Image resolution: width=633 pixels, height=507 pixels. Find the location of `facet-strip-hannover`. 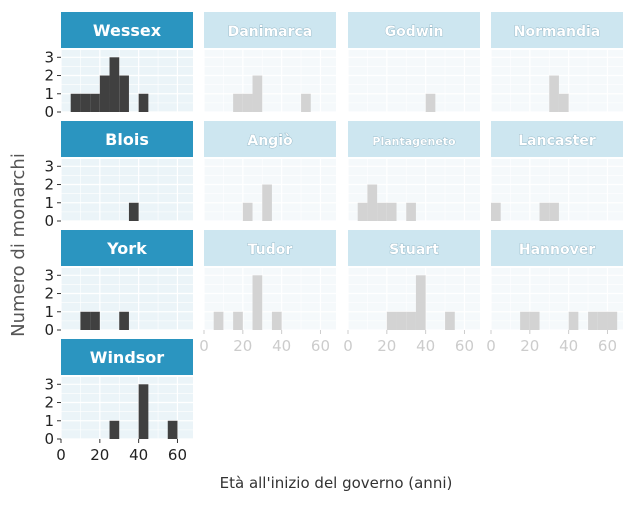

facet-strip-hannover is located at coordinates (557, 248).